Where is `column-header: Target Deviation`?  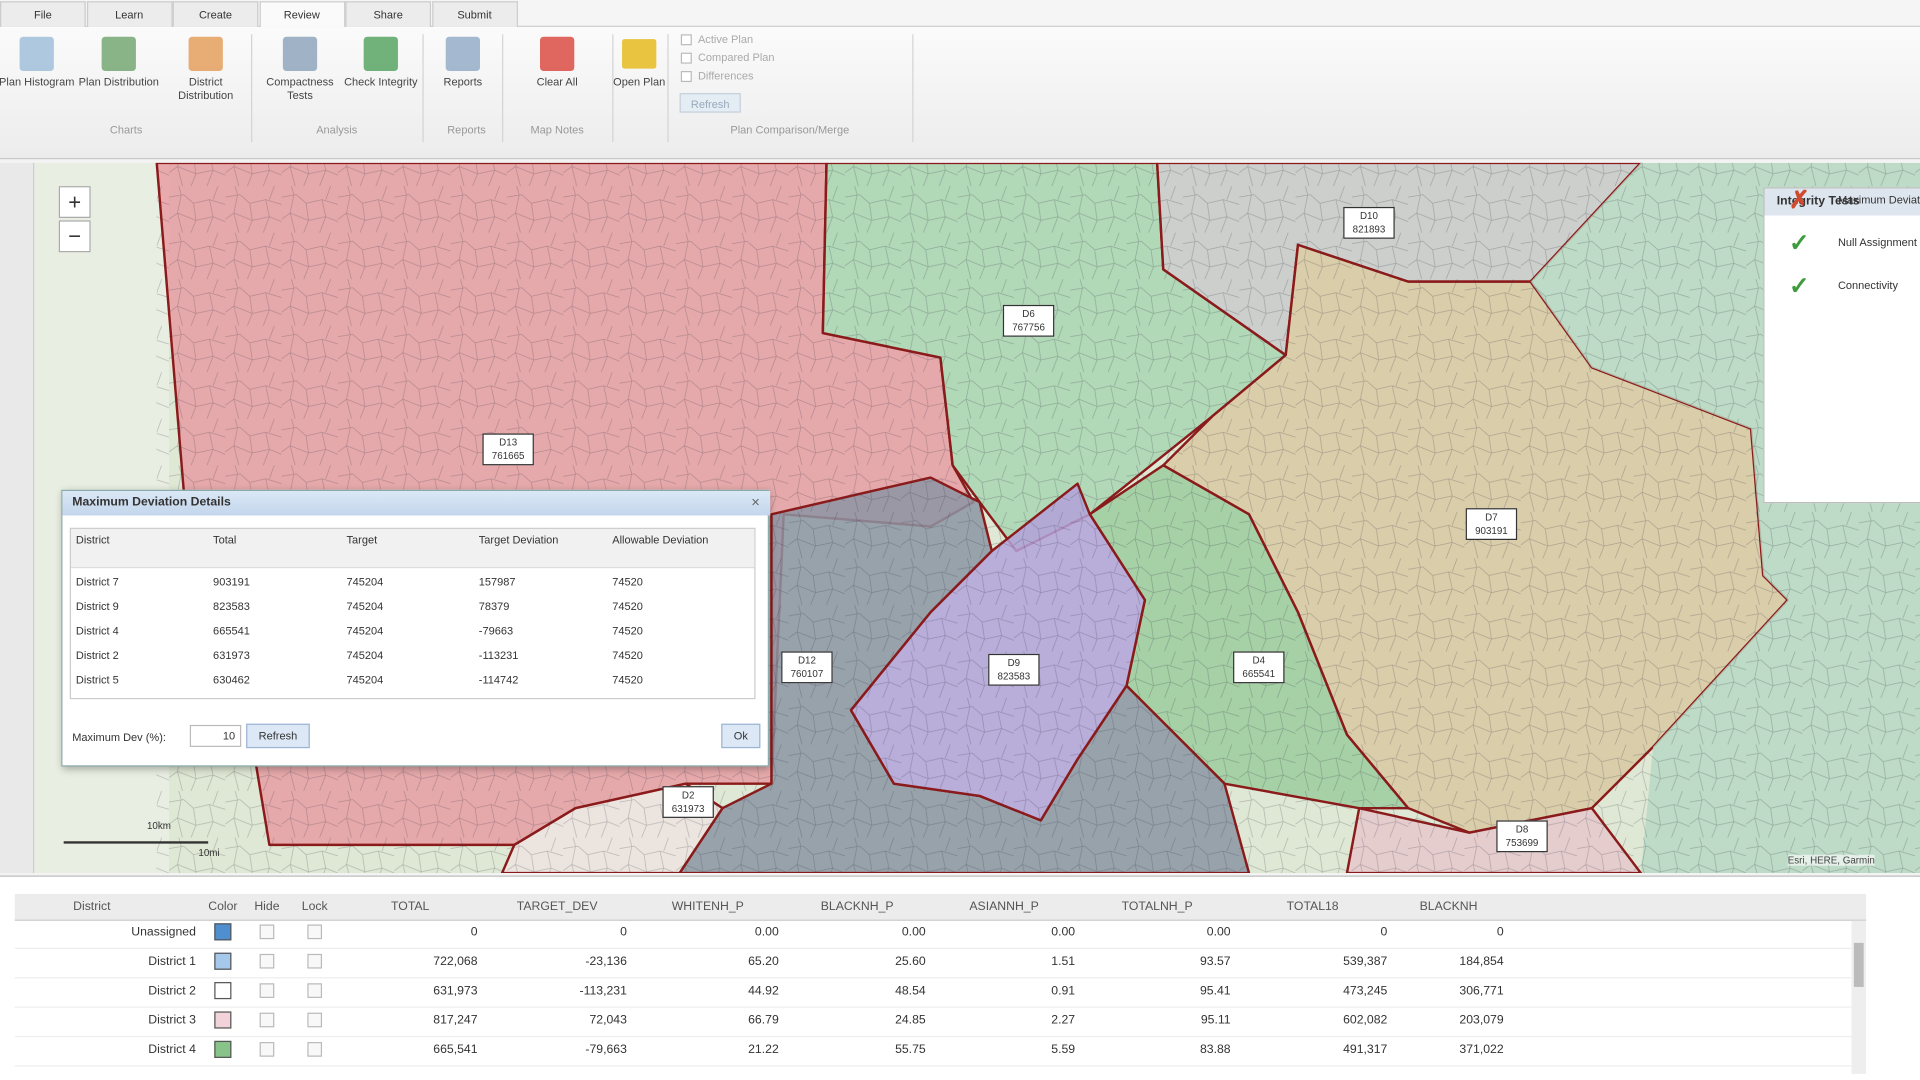
column-header: Target Deviation is located at coordinates (518, 540).